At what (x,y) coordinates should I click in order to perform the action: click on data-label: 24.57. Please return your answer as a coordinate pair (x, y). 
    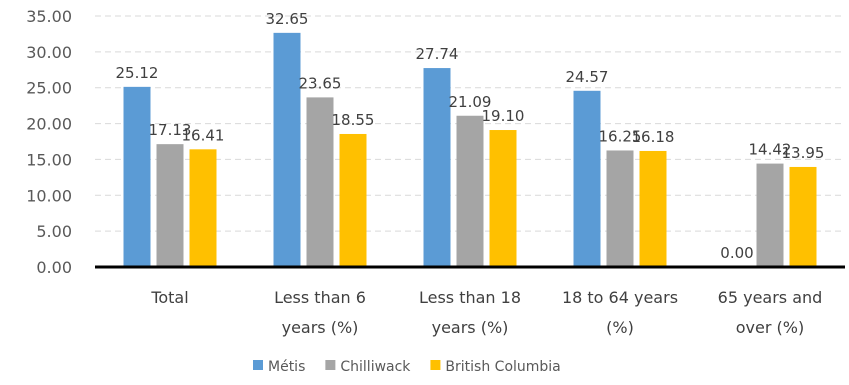
    Looking at the image, I should click on (587, 77).